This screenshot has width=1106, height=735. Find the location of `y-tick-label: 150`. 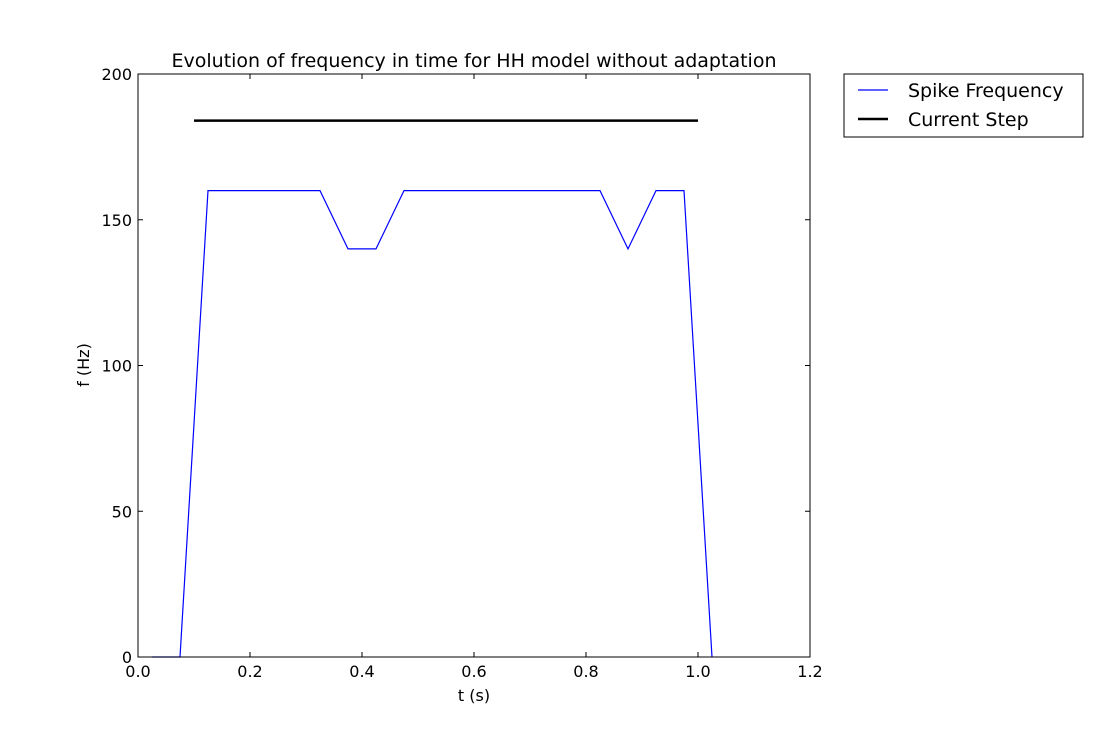

y-tick-label: 150 is located at coordinates (116, 220).